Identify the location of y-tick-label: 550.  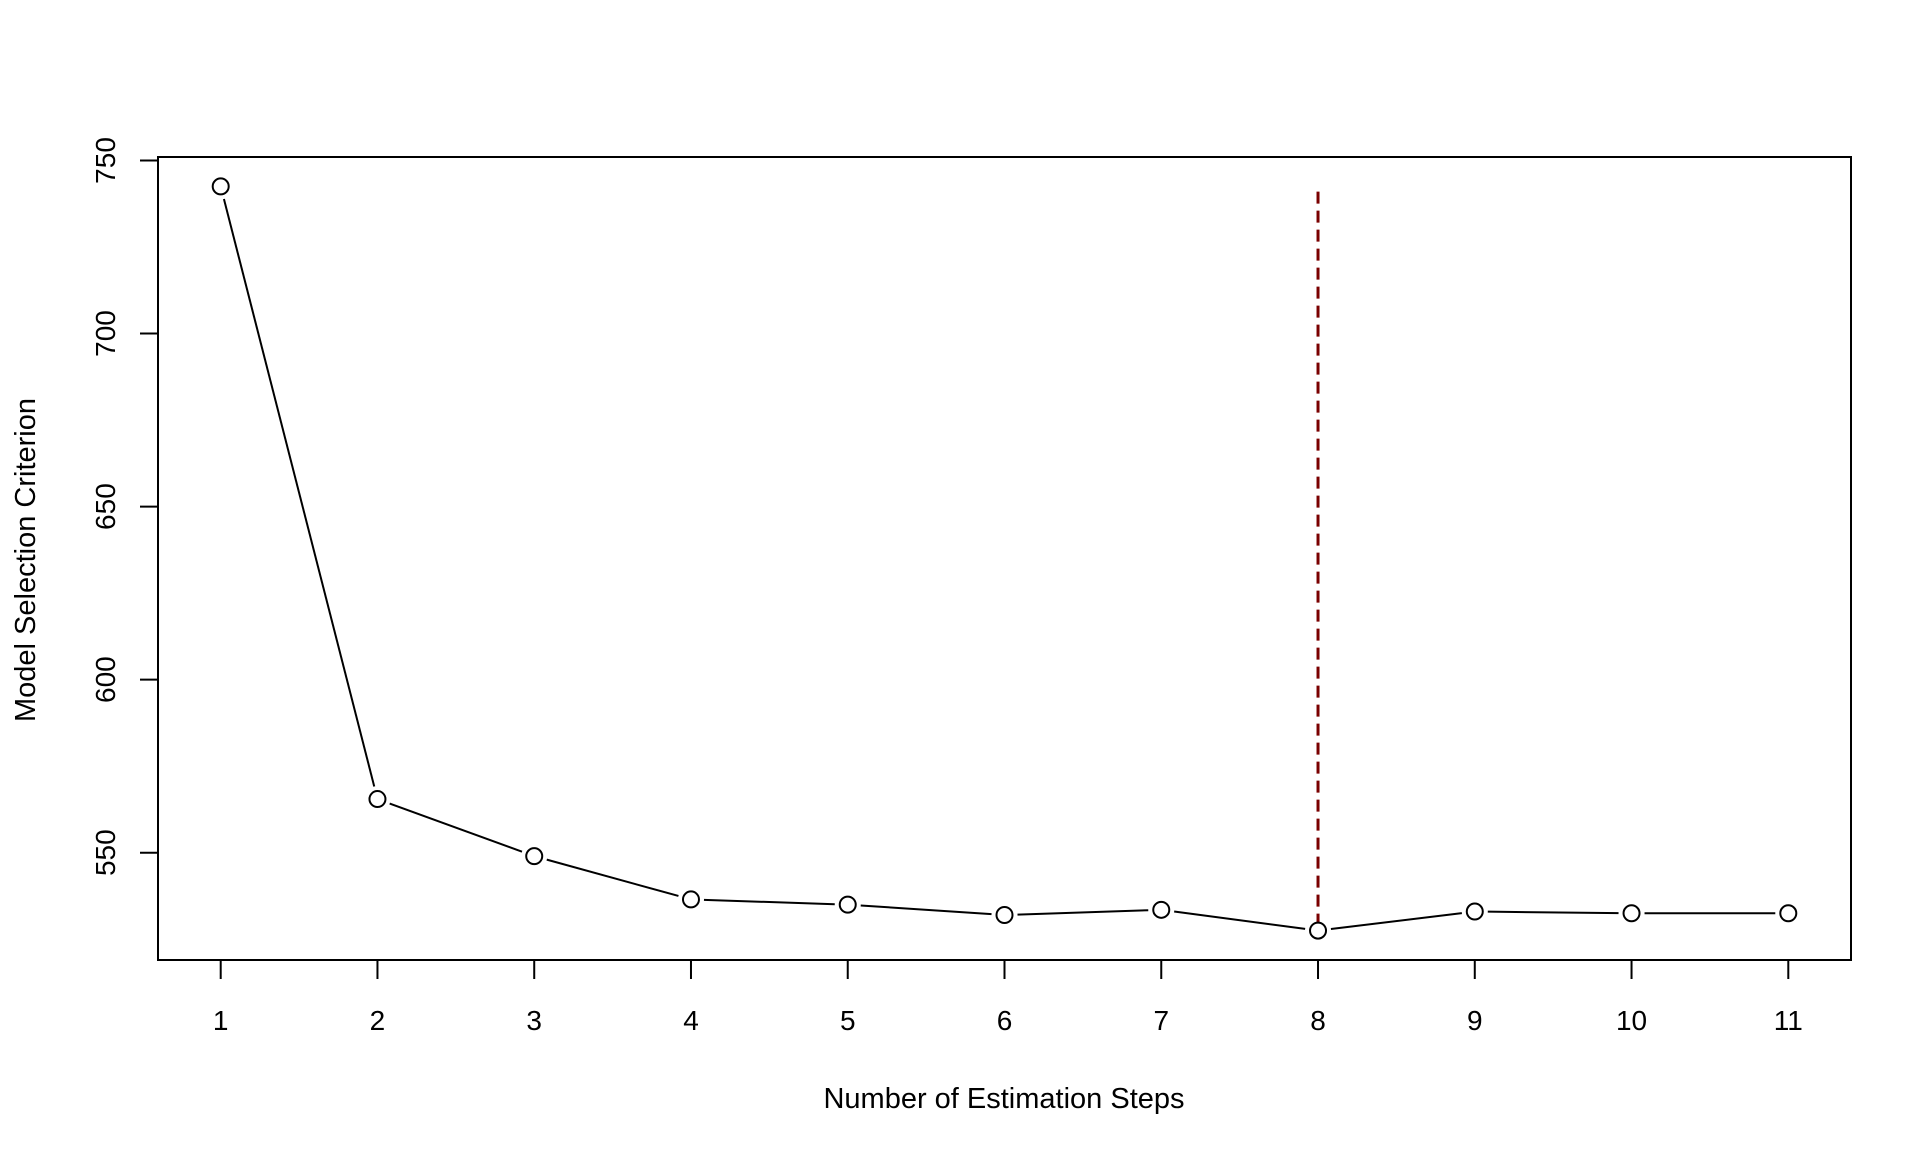
(105, 852).